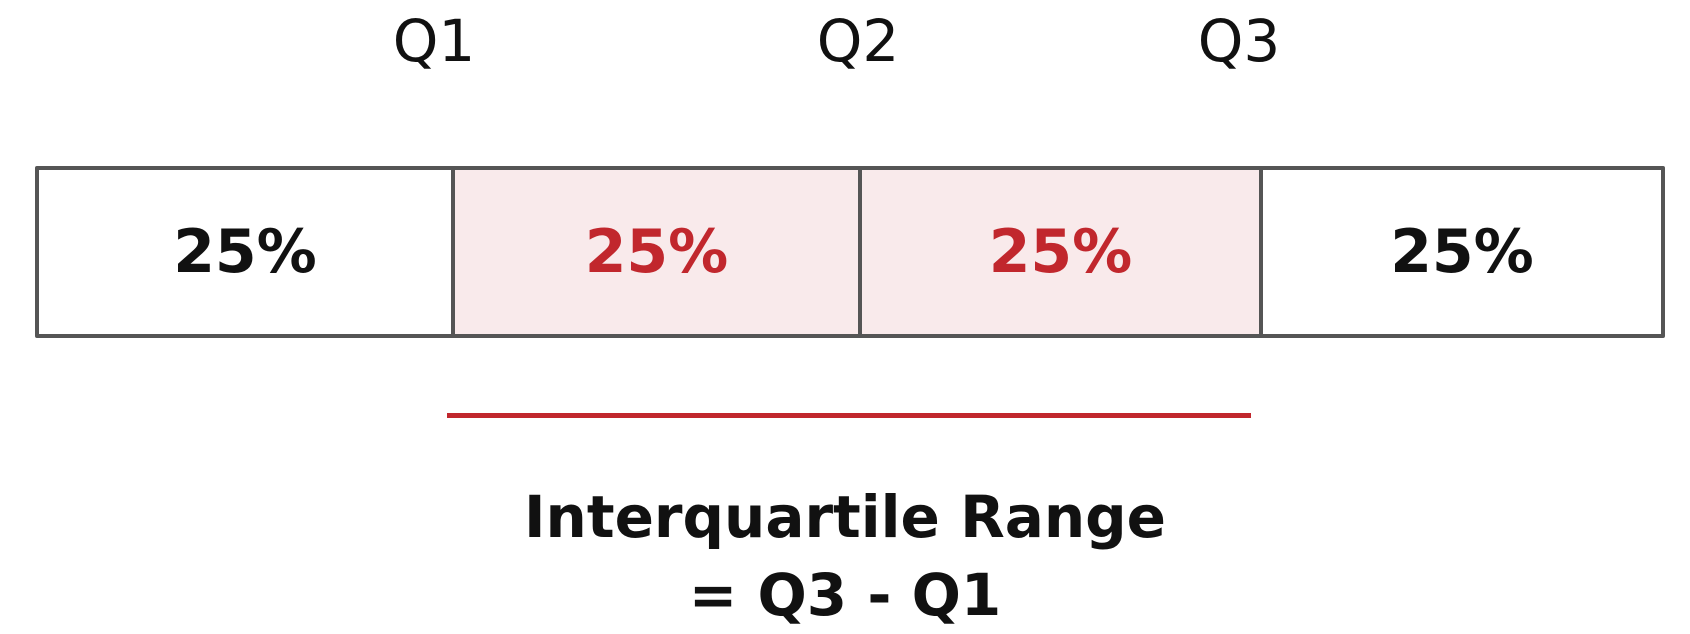  What do you see at coordinates (845, 595) in the screenshot?
I see `caption-formula: = Q3 - Q1` at bounding box center [845, 595].